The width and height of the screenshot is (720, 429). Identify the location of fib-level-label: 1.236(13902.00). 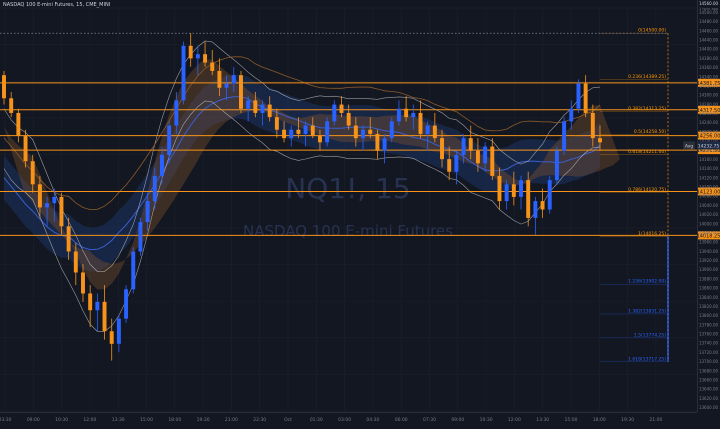
(647, 282).